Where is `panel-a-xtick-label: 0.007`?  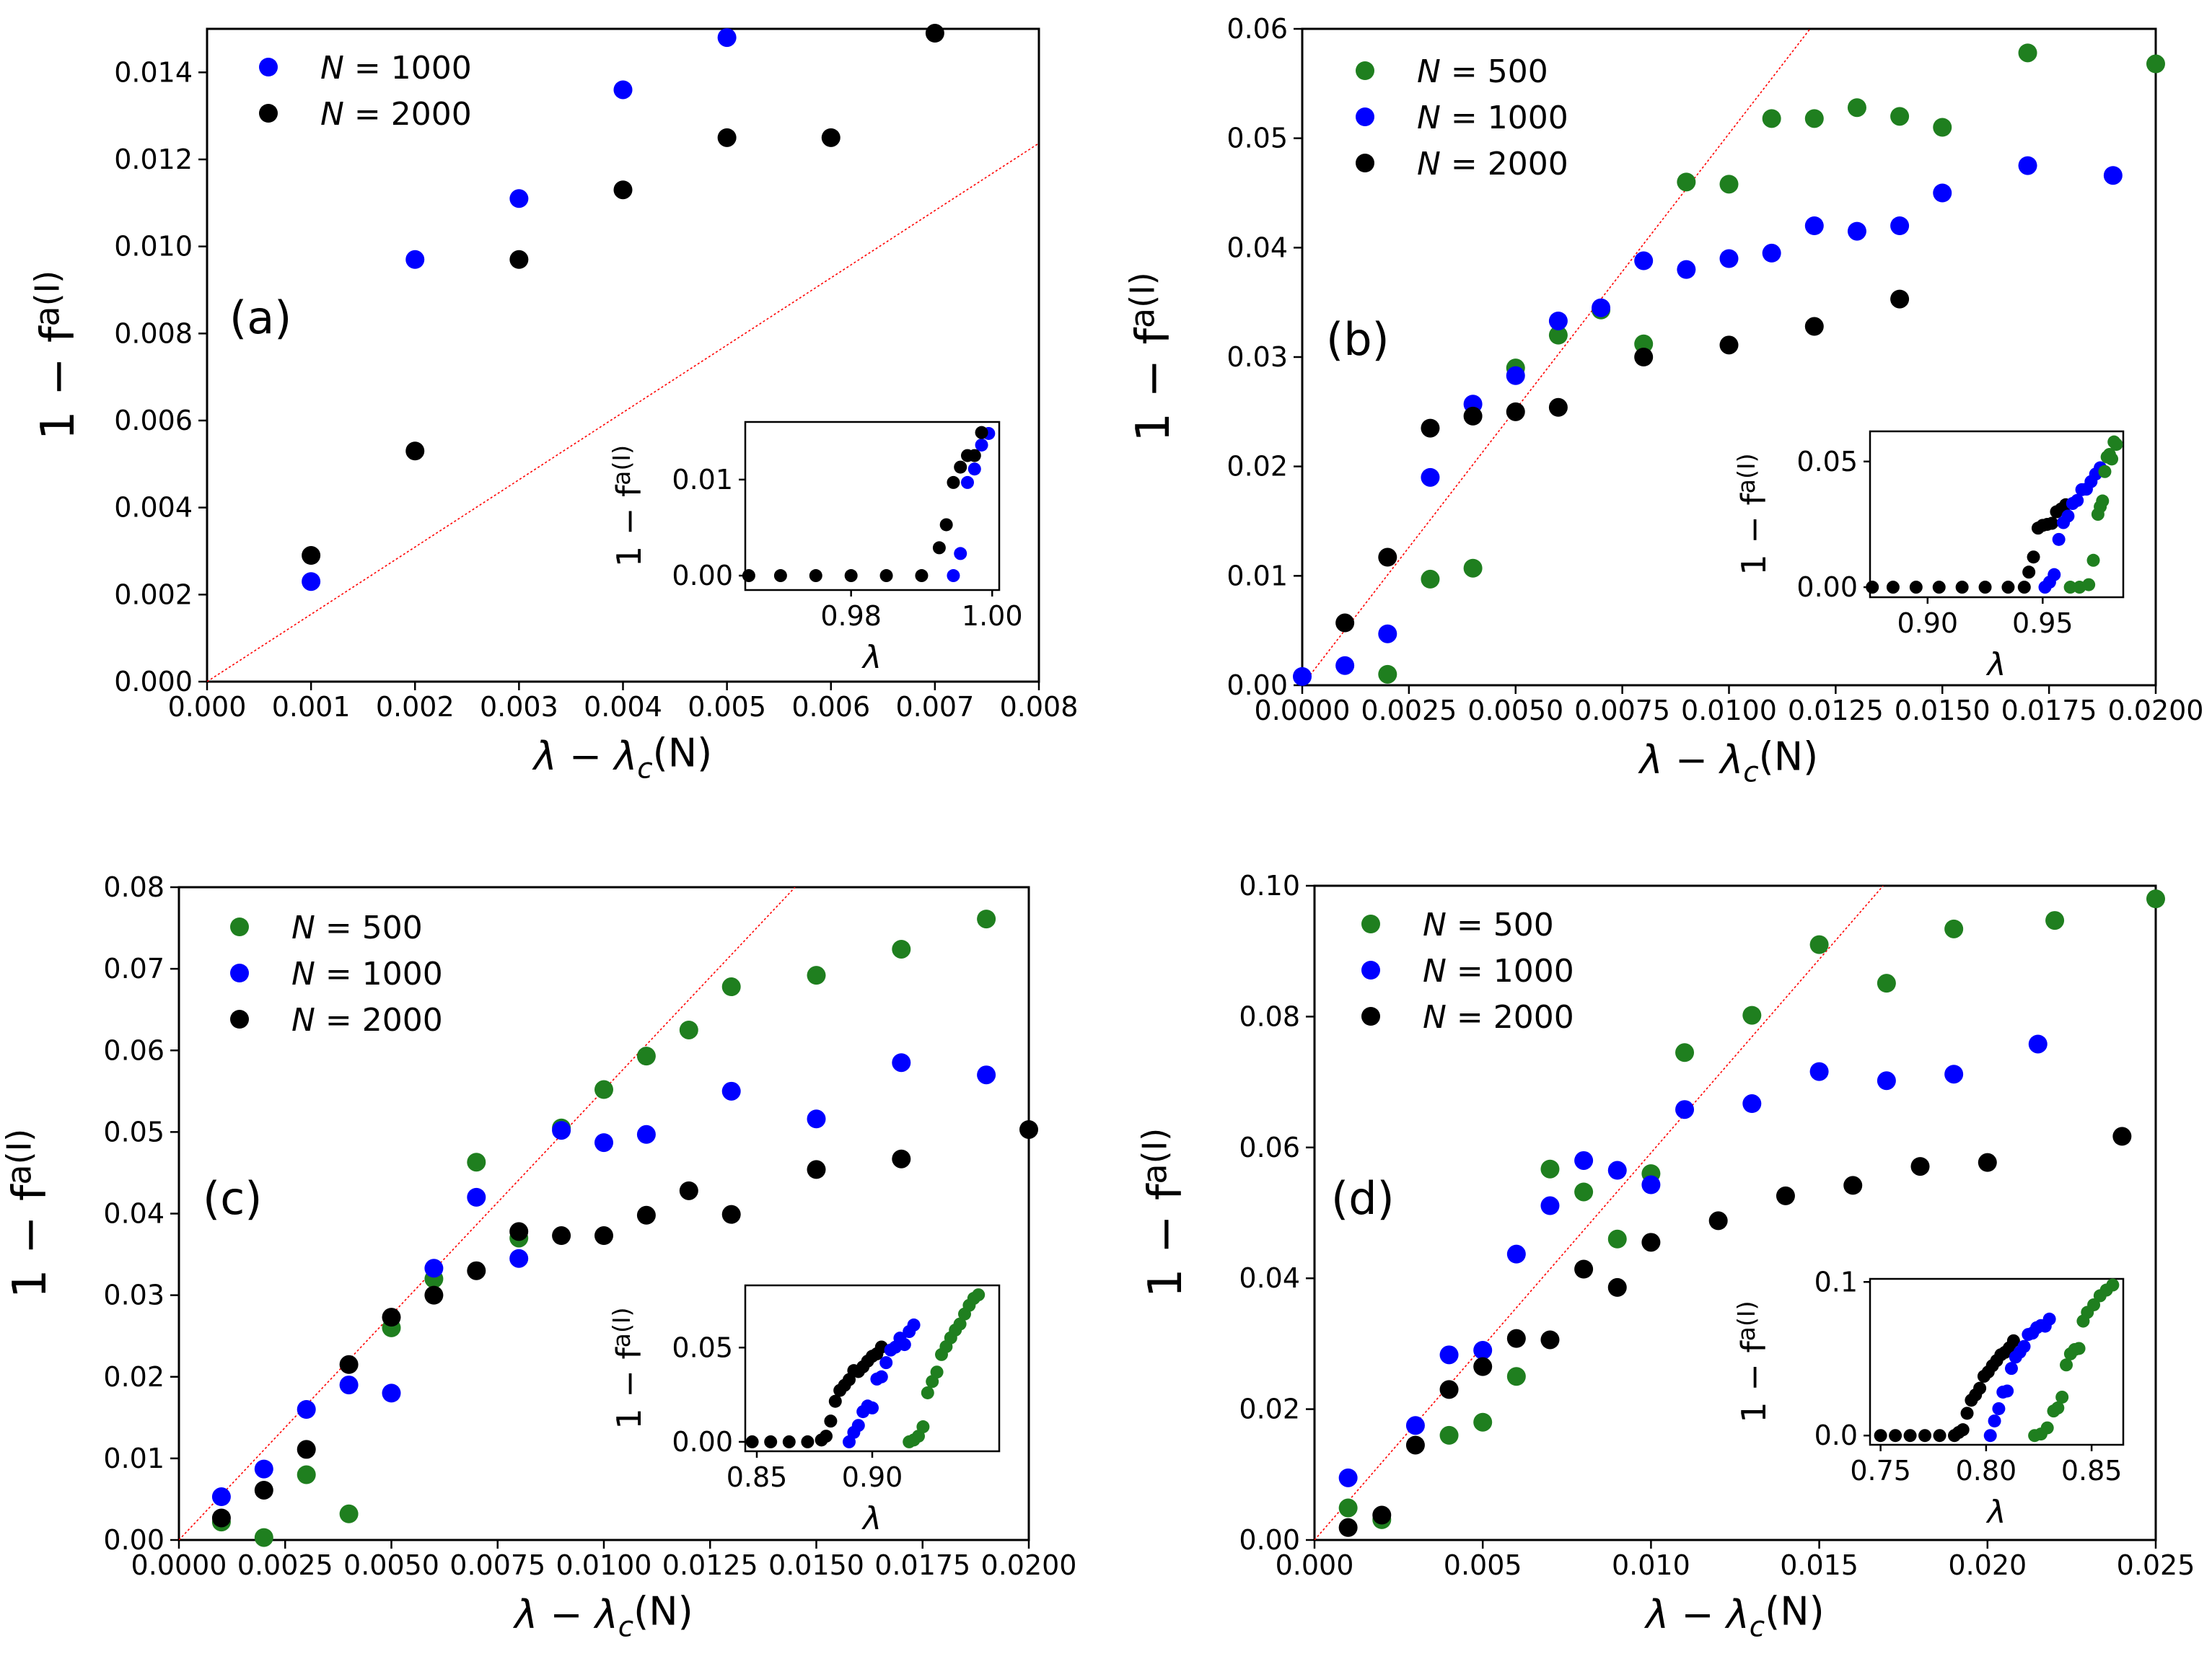
panel-a-xtick-label: 0.007 is located at coordinates (935, 707).